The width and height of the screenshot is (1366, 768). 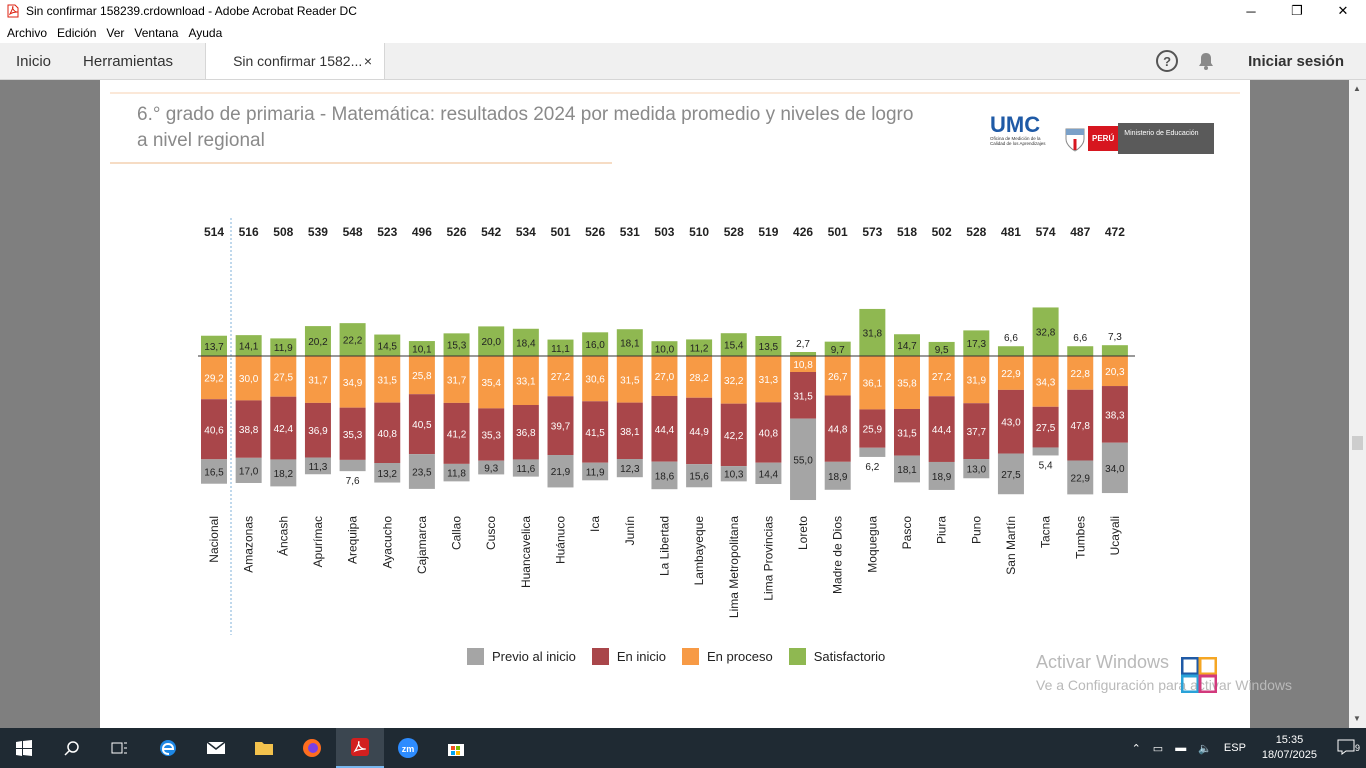 What do you see at coordinates (1289, 748) in the screenshot?
I see `clock: 15:35 18/07/2025` at bounding box center [1289, 748].